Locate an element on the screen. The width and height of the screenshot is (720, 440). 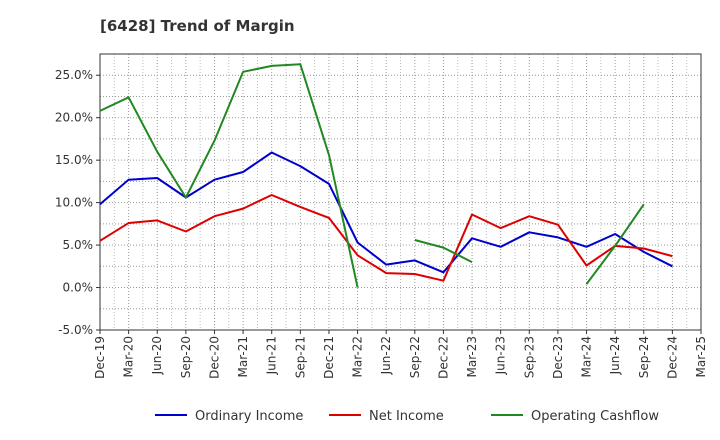
x-tick-label: Sep-21 is located at coordinates (300, 357).